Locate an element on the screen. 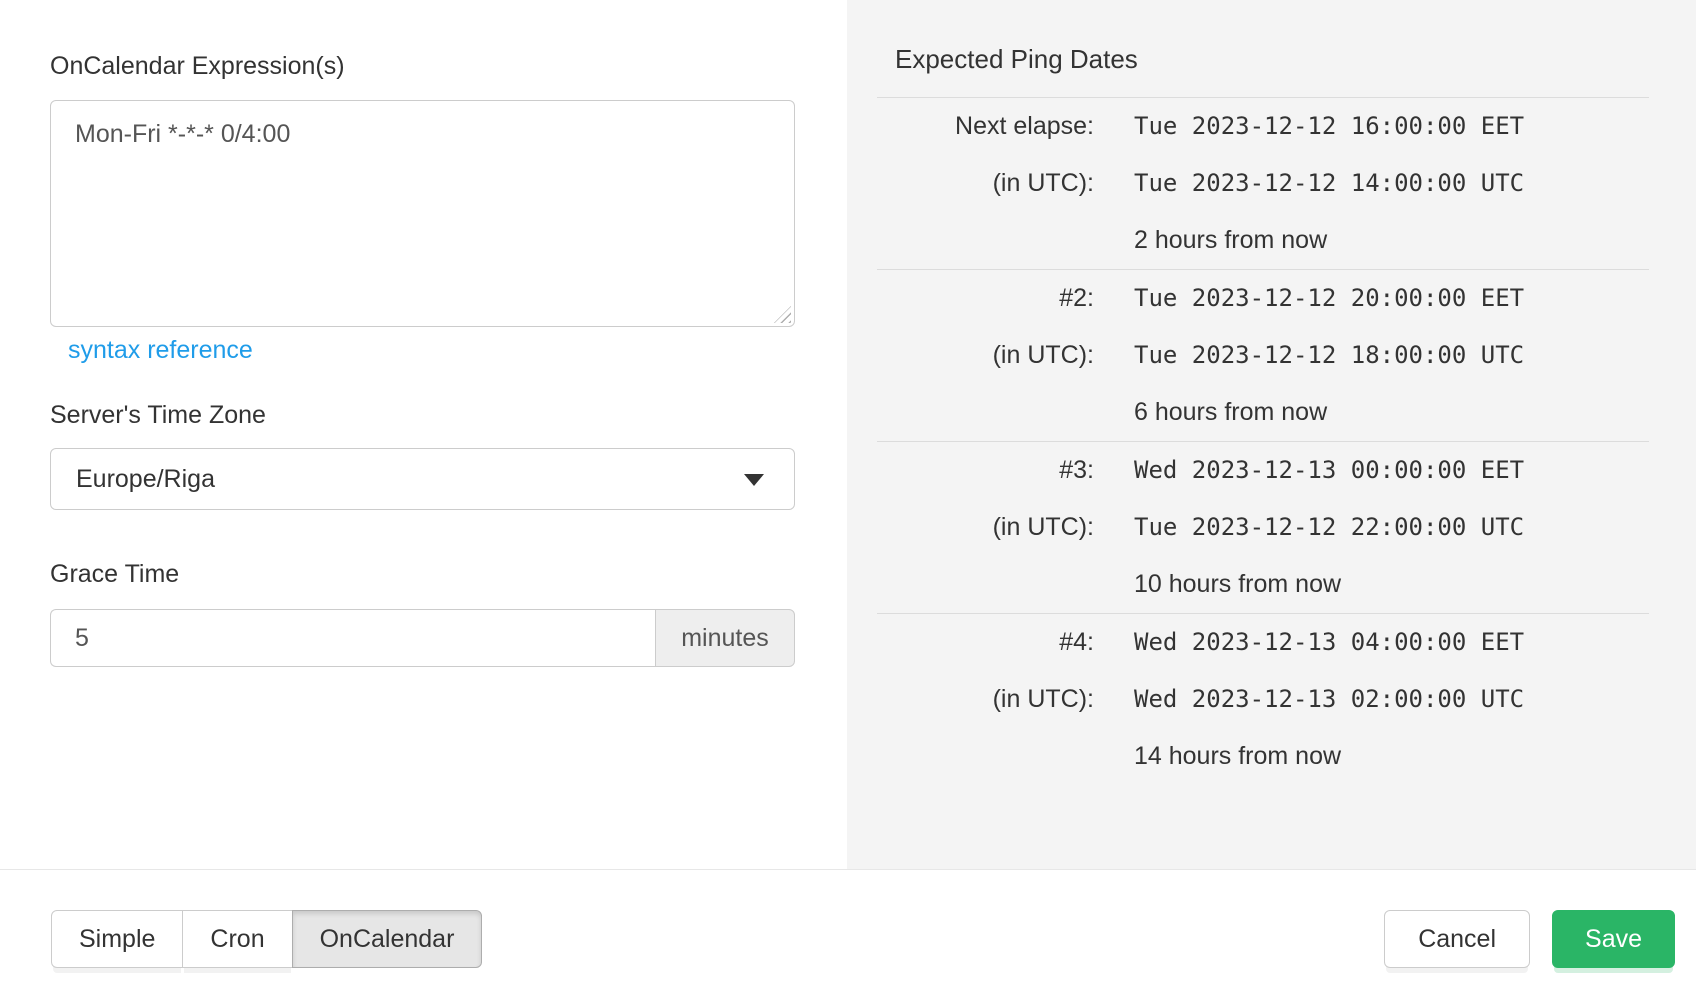 This screenshot has height=998, width=1696. chevron-down-icon is located at coordinates (754, 480).